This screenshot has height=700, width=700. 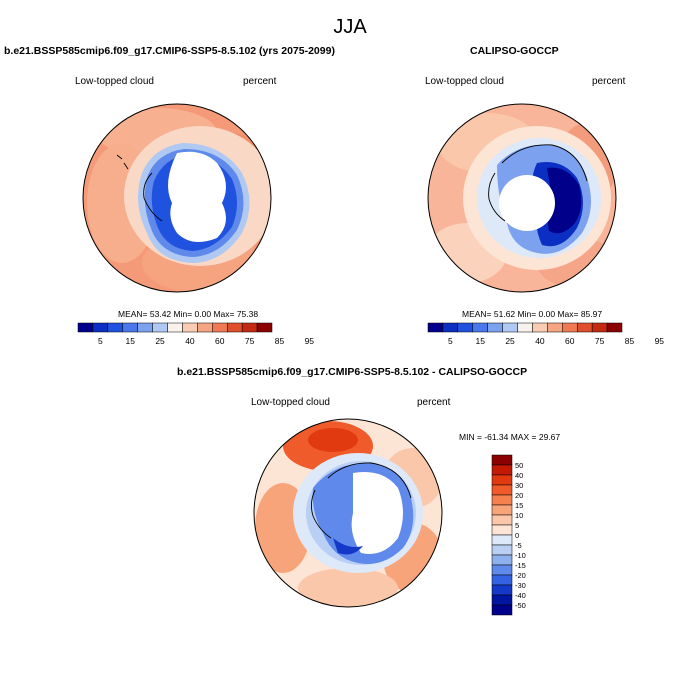 I want to click on colorbar-difference-tick-label: 15, so click(x=519, y=505).